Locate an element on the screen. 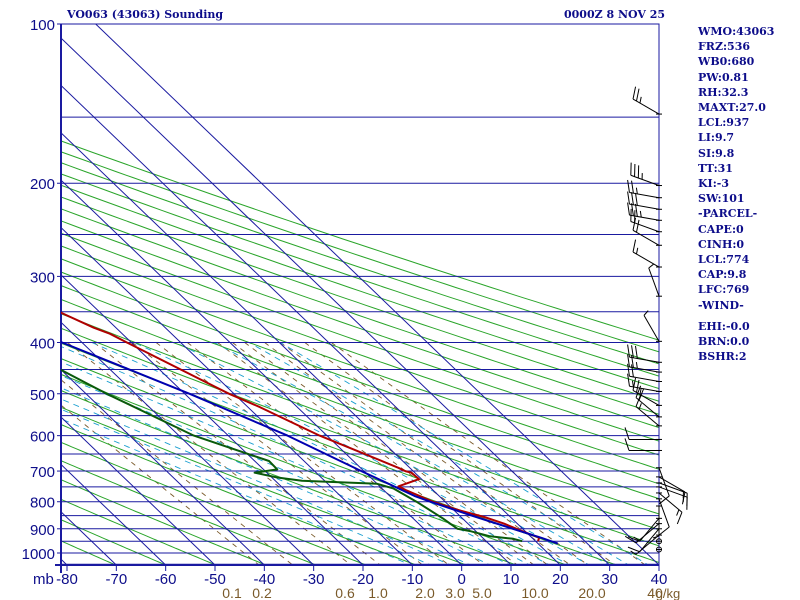  stat-parcel: -PARCEL- is located at coordinates (728, 214).